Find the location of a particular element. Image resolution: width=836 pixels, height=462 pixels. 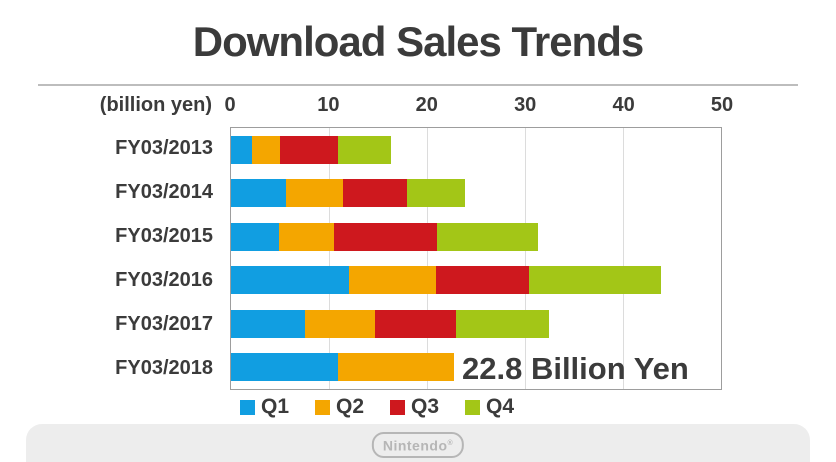

x-axis-tick: 20 is located at coordinates (426, 105).